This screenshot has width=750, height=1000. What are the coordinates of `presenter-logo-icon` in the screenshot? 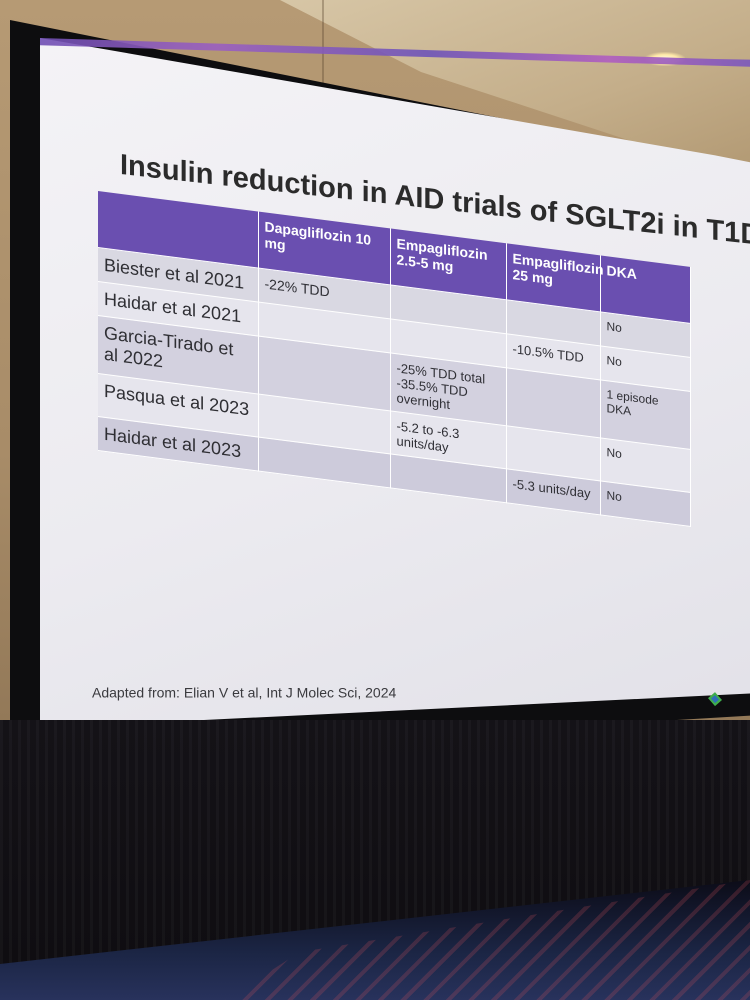 It's located at (715, 699).